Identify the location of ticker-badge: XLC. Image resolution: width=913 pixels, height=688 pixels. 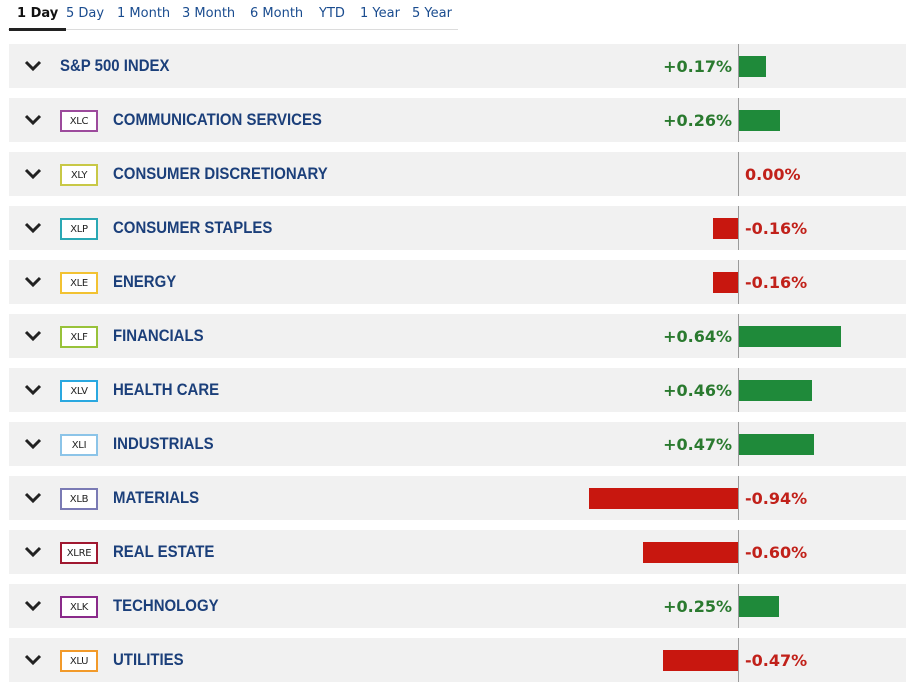
(79, 121).